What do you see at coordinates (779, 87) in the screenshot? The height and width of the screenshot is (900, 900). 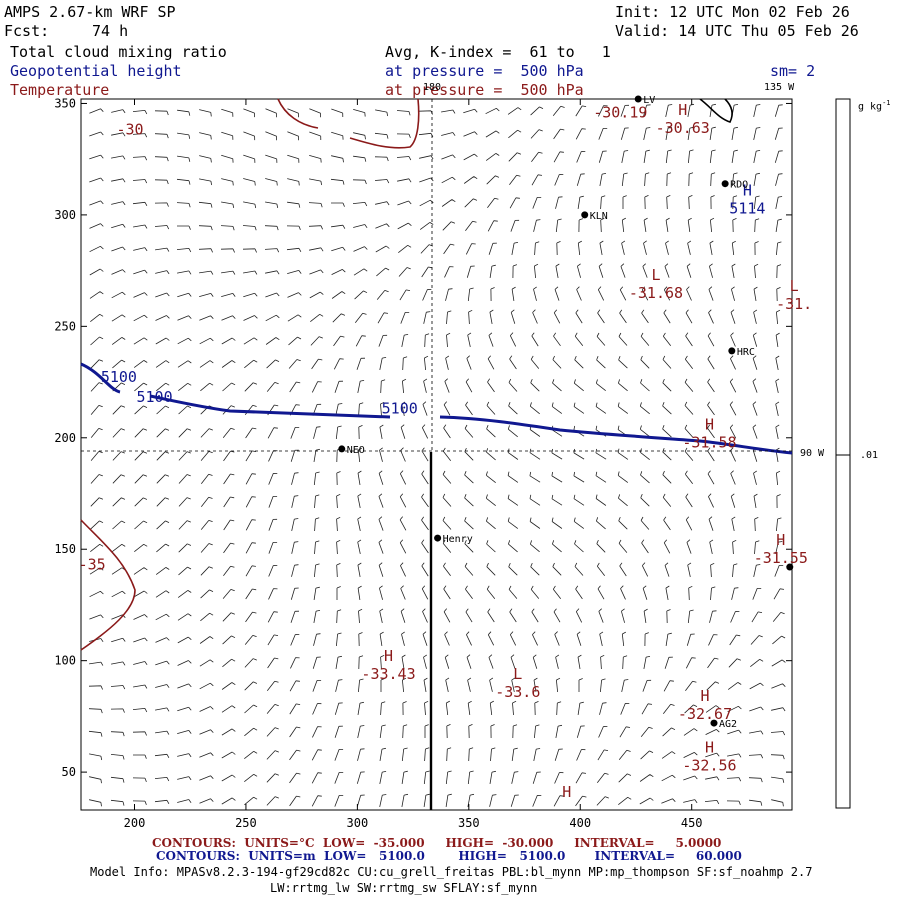 I see `lon-label-135w: 135 W` at bounding box center [779, 87].